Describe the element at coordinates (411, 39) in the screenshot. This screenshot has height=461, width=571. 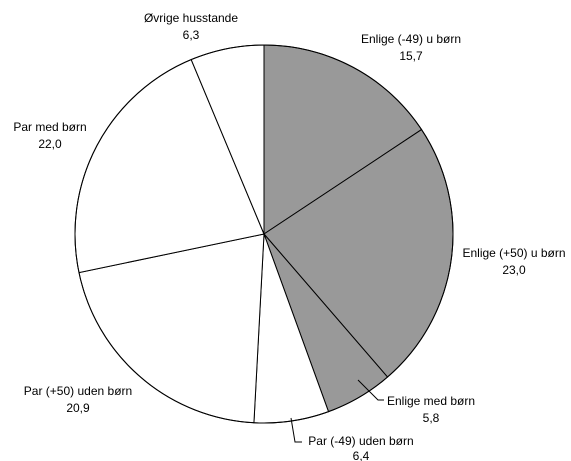
I see `slice-label-name: Enlige (-49) u børn` at that location.